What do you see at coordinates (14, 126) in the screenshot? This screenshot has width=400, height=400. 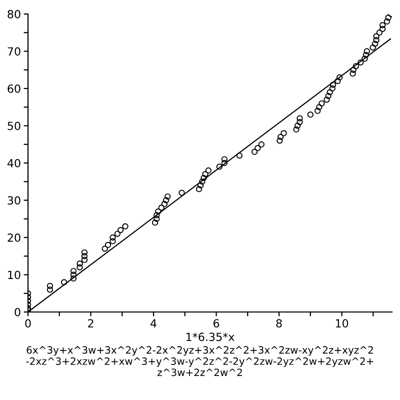 I see `y-tick-label: 50` at bounding box center [14, 126].